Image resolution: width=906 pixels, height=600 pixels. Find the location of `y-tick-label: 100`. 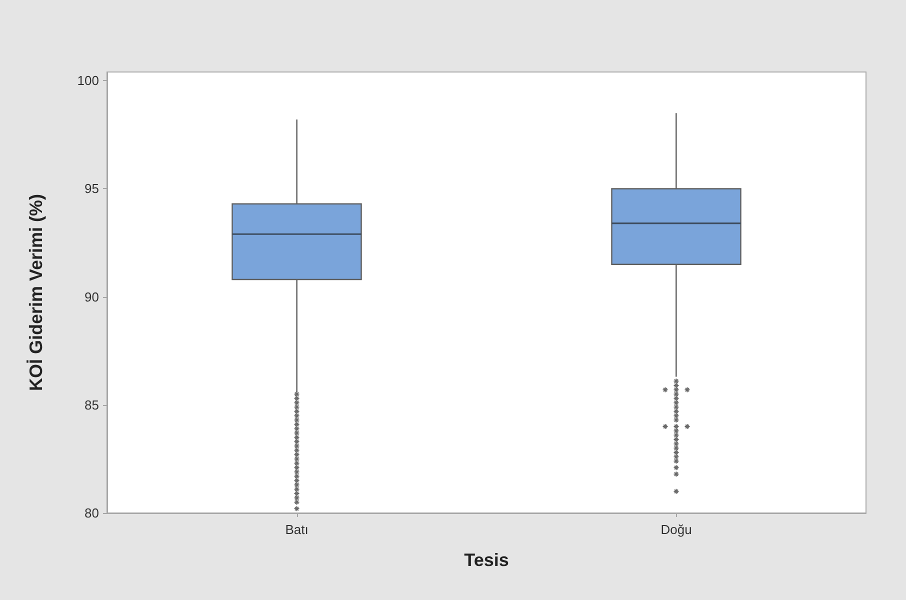

y-tick-label: 100 is located at coordinates (88, 80).